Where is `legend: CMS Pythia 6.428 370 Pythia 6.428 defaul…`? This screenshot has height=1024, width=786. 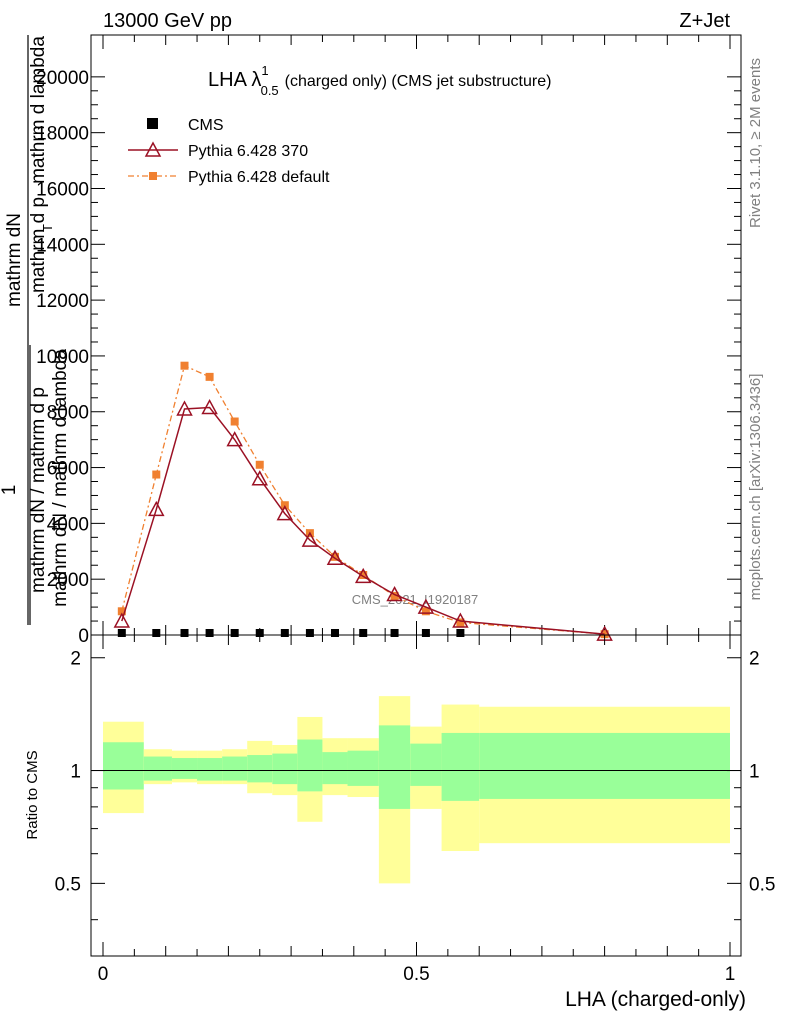 legend: CMS Pythia 6.428 370 Pythia 6.428 defaul… is located at coordinates (229, 151).